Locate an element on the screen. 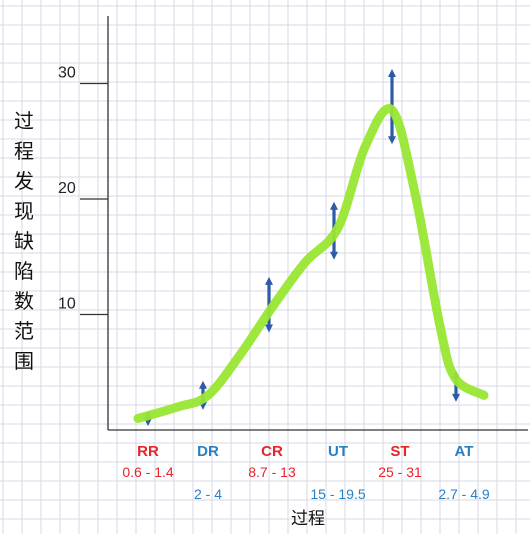  x-axis-label: 过程 is located at coordinates (308, 519).